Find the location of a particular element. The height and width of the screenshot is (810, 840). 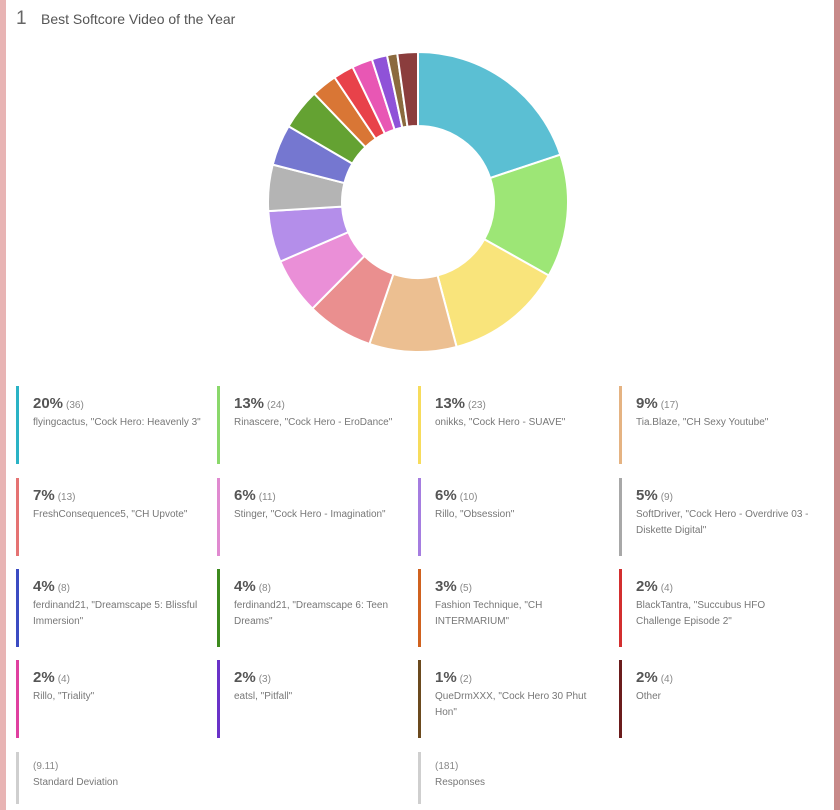

legend-percent: 7% is located at coordinates (44, 495).